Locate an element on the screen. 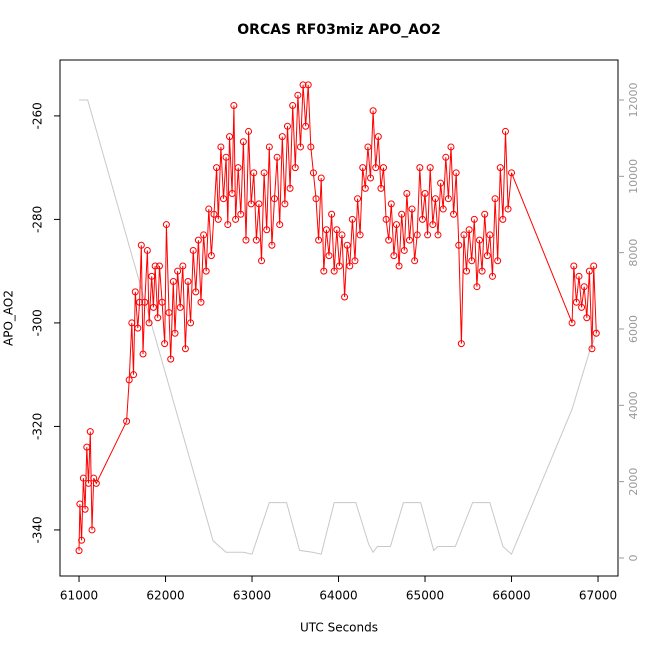  y2-tick-label: 0 is located at coordinates (633, 557).